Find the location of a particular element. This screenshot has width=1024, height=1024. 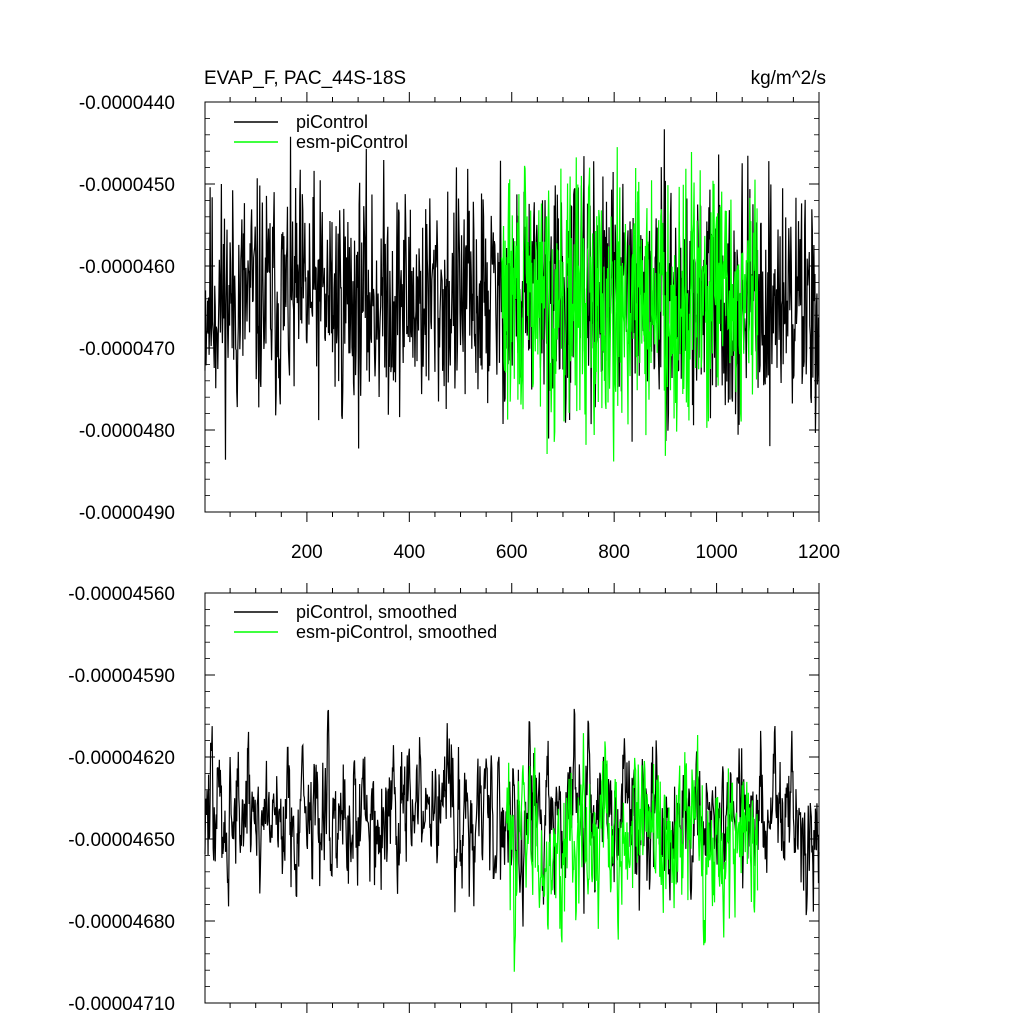

y-tick-label: -0.0000470 is located at coordinates (127, 349).